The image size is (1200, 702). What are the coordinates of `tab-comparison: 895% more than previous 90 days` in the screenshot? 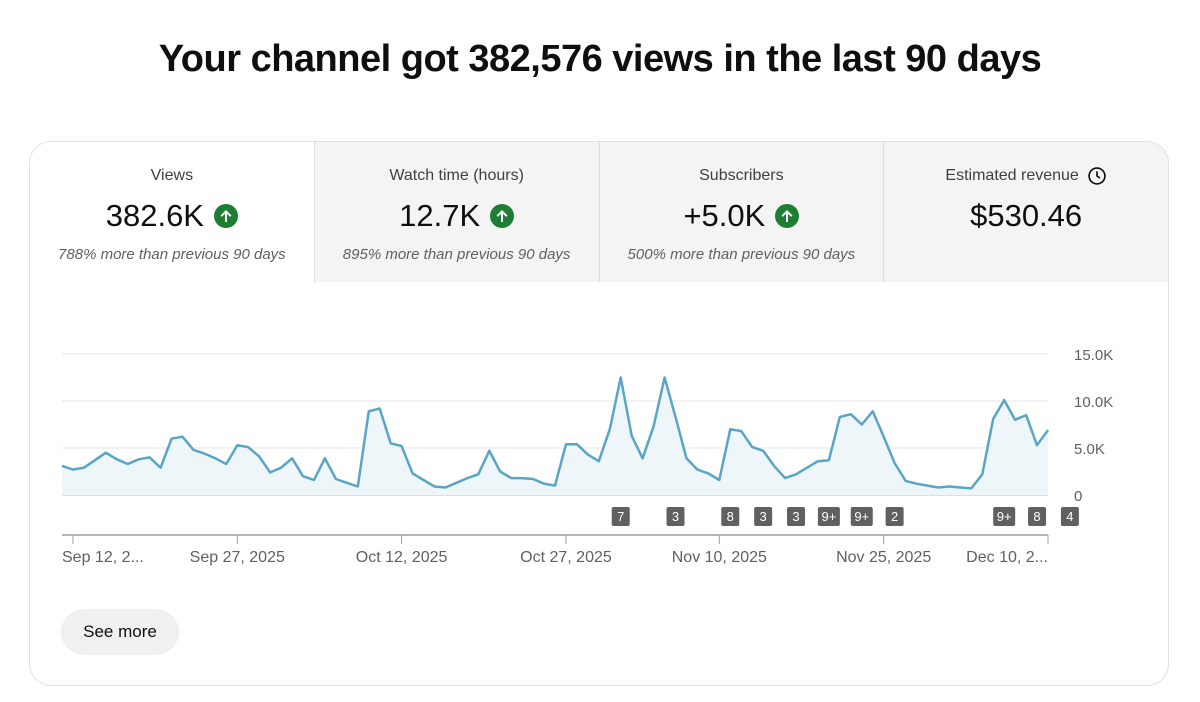 It's located at (456, 254).